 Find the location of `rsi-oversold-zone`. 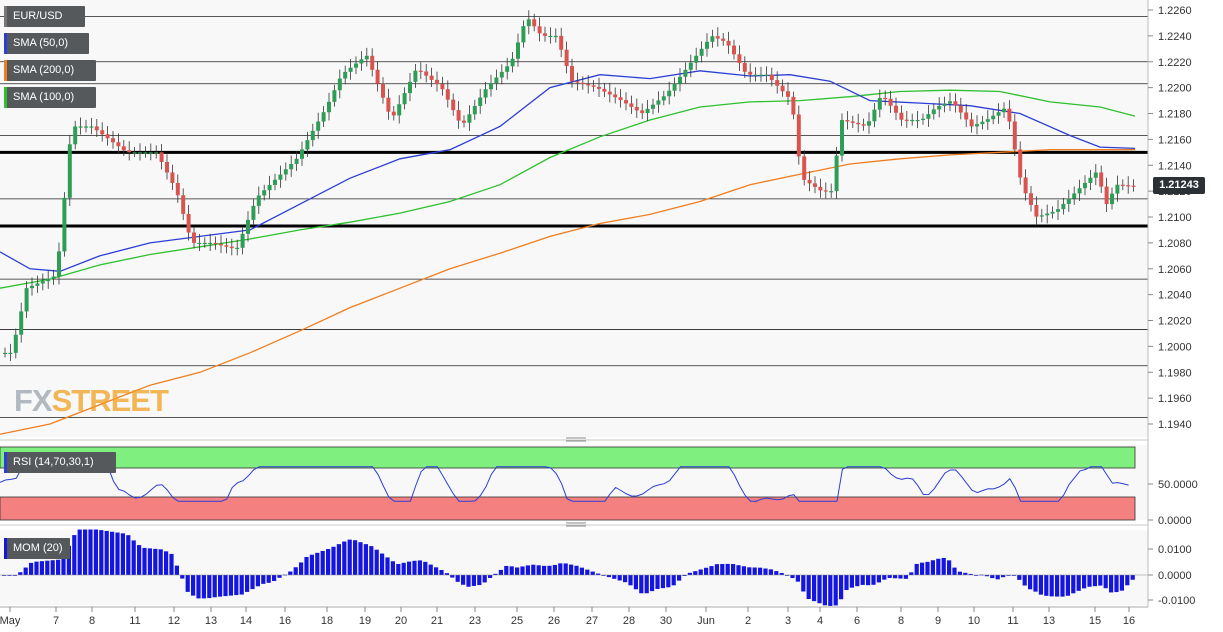

rsi-oversold-zone is located at coordinates (568, 508).